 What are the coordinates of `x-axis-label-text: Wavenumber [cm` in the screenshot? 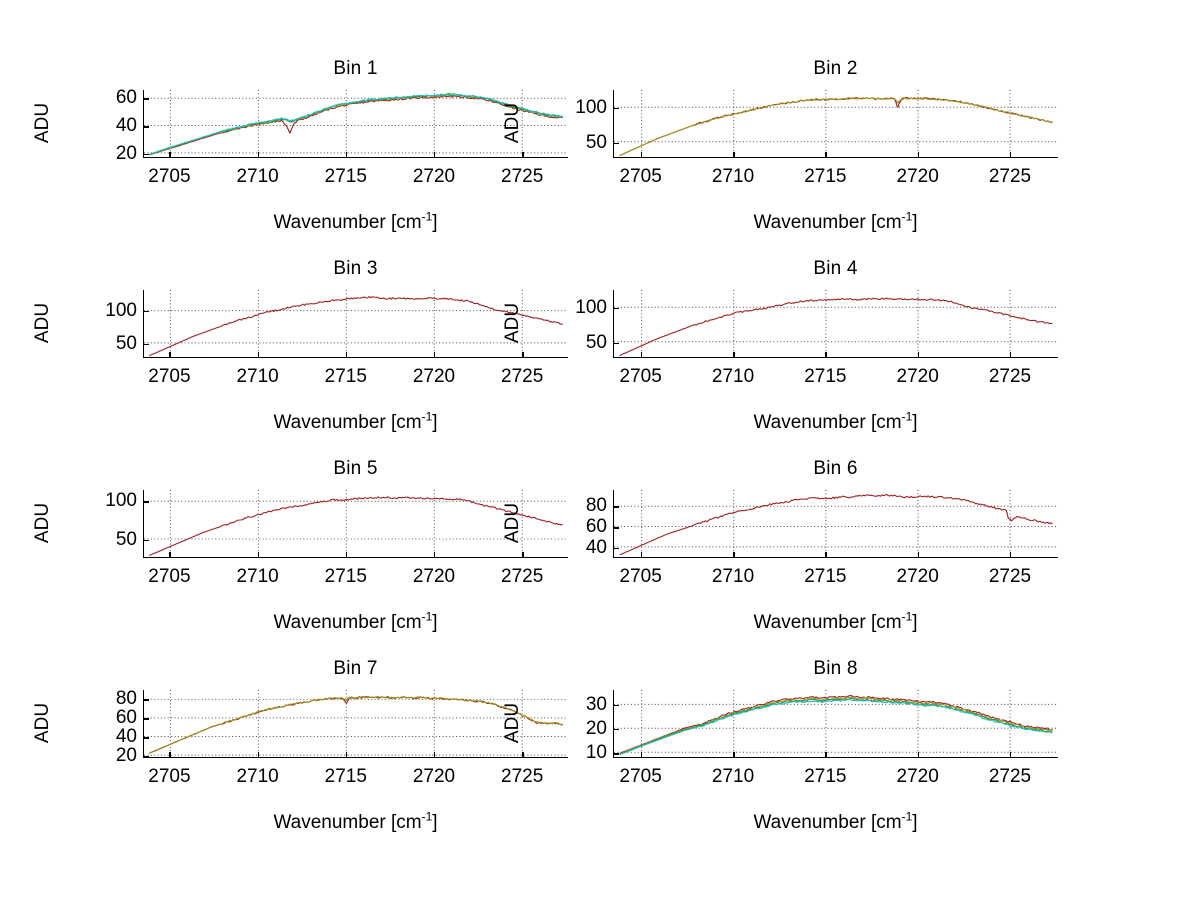 It's located at (347, 422).